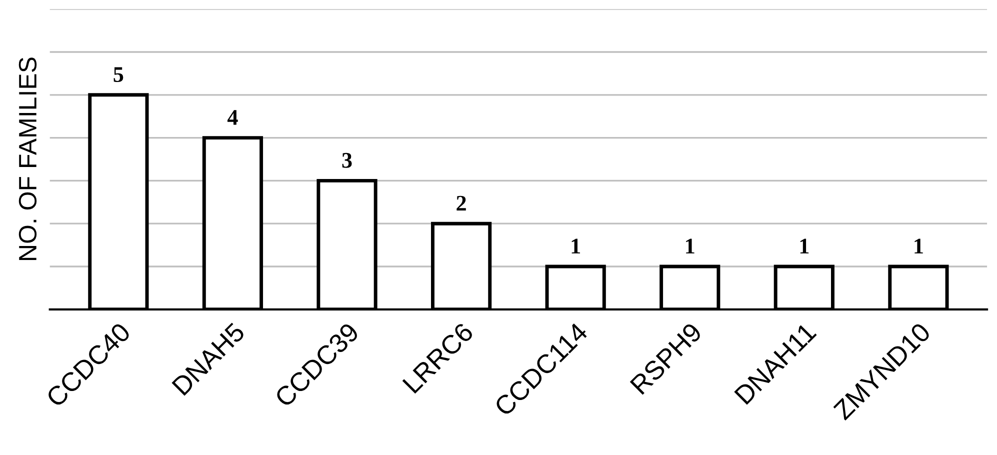 The image size is (997, 455). Describe the element at coordinates (27, 159) in the screenshot. I see `y-axis-title: NO. OF FAMILIES` at that location.